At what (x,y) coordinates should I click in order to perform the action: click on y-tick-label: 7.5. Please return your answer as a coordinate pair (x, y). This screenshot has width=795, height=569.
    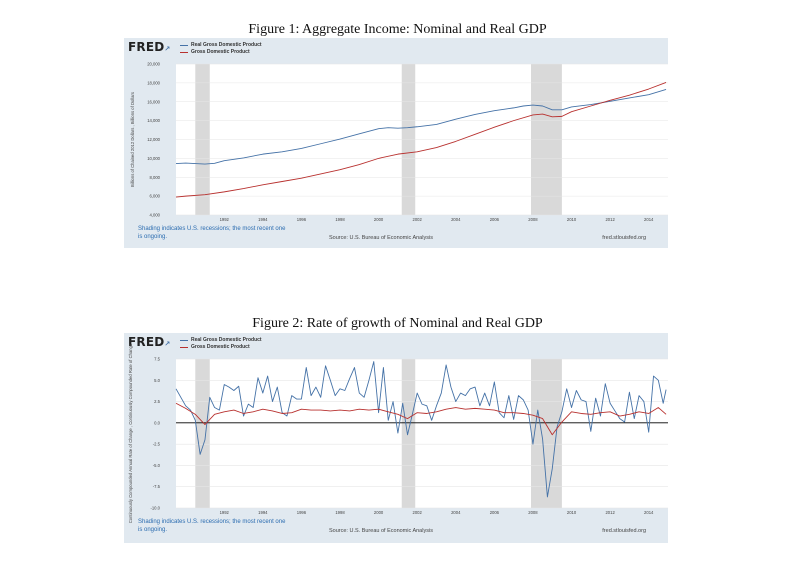
    Looking at the image, I should click on (157, 359).